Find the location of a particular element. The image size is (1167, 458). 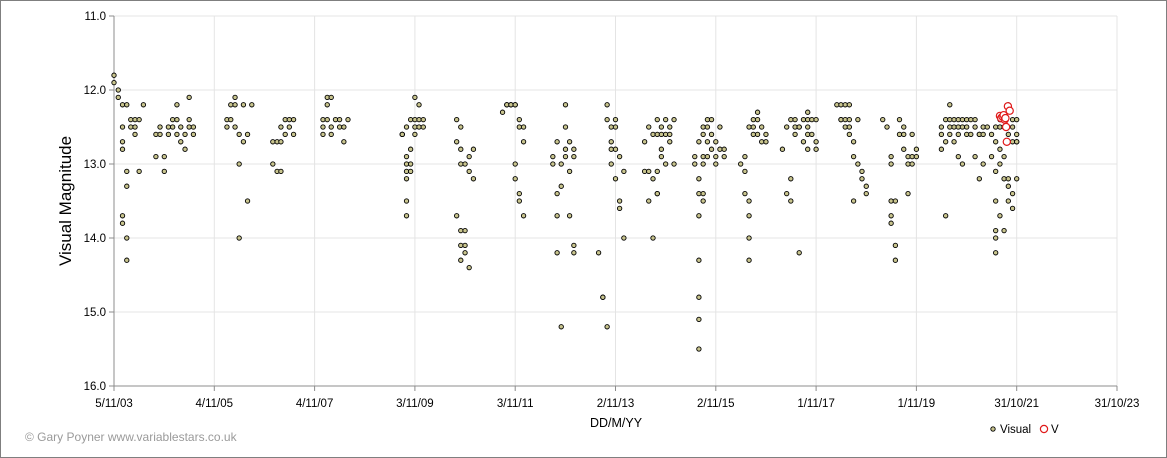

x-tick-label: 3/11/11 is located at coordinates (515, 404).